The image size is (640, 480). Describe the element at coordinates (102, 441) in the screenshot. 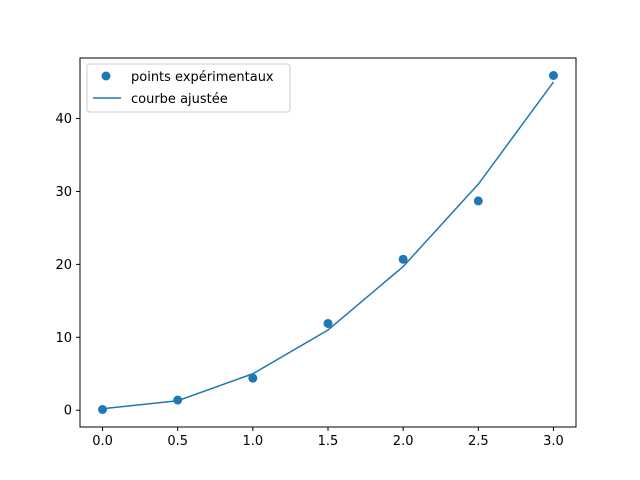

I see `x-tick-label: 0.0` at that location.